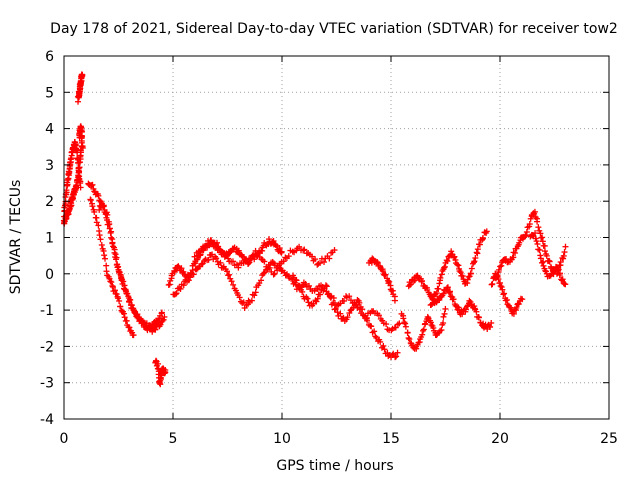 The width and height of the screenshot is (640, 480). I want to click on y-tick-label: -3, so click(47, 384).